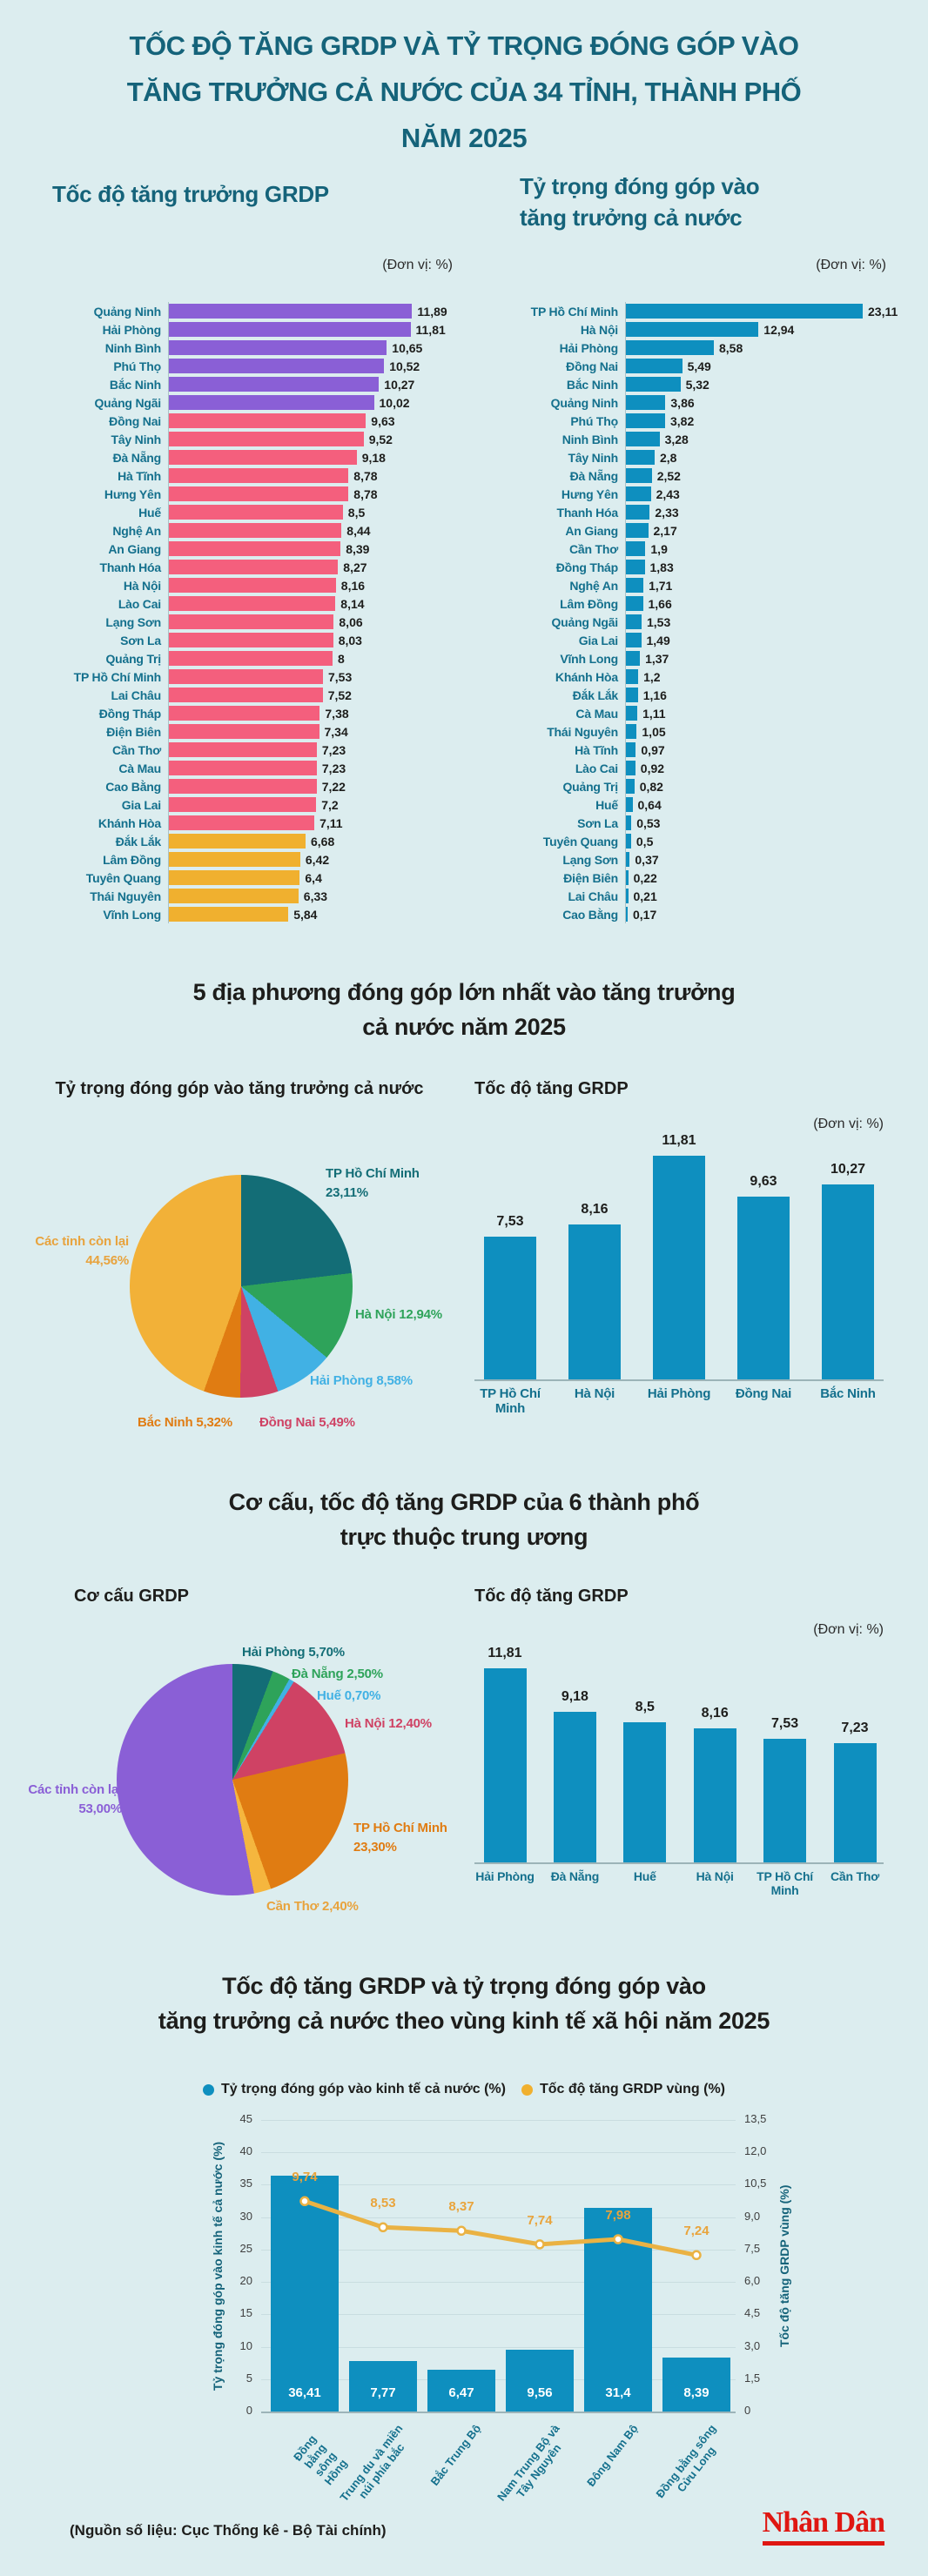 The width and height of the screenshot is (928, 2576). What do you see at coordinates (848, 1169) in the screenshot?
I see `bar-value-label: 10,27` at bounding box center [848, 1169].